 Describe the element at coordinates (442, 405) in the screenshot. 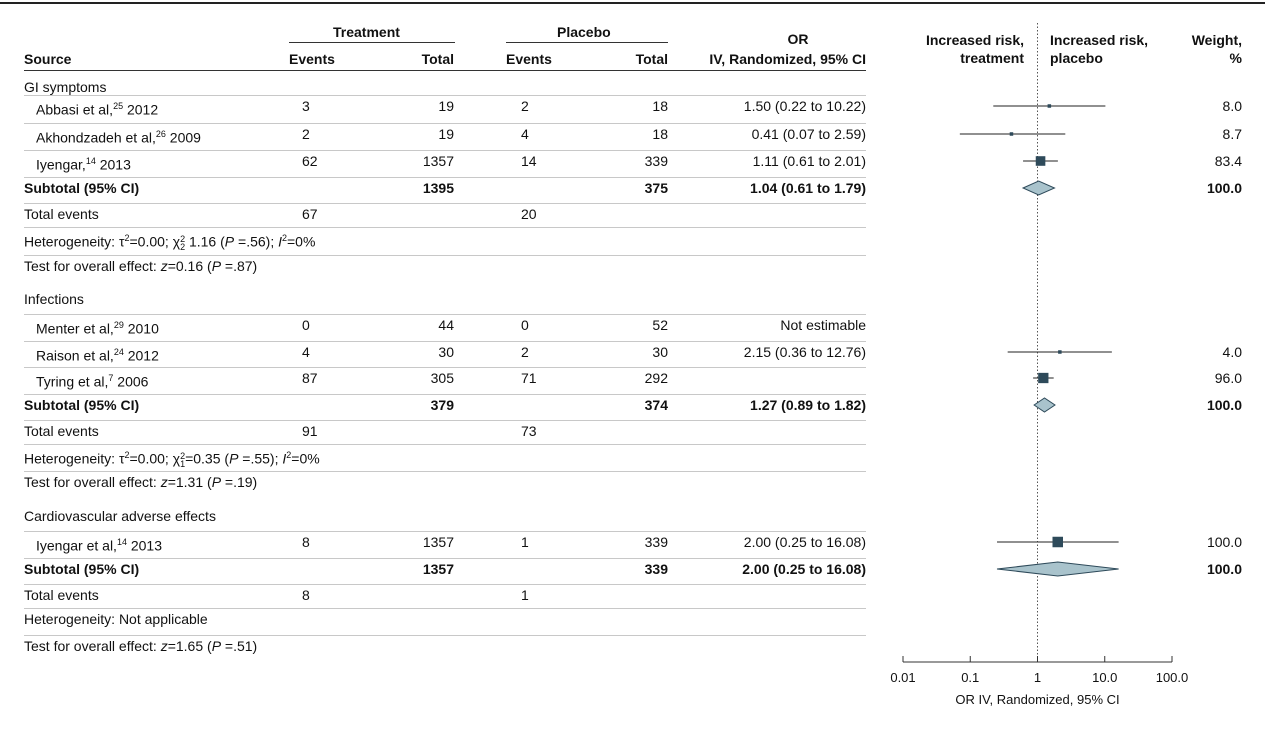

I see `treatment-total: 379` at that location.